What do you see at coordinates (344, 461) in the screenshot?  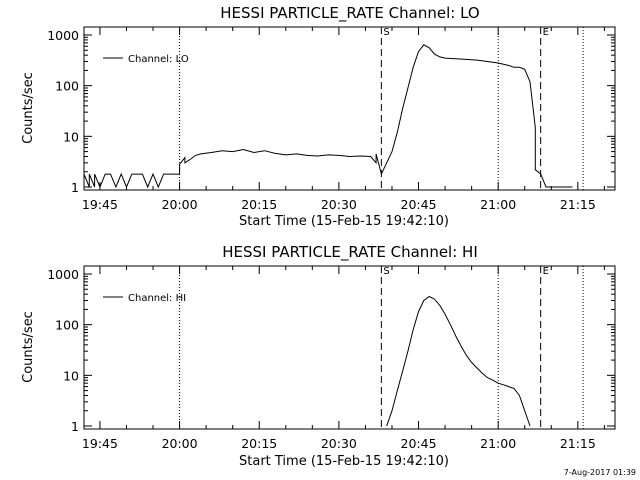 I see `hi-x-axis-label: Start Time (15-Feb-15 19:42:10)` at bounding box center [344, 461].